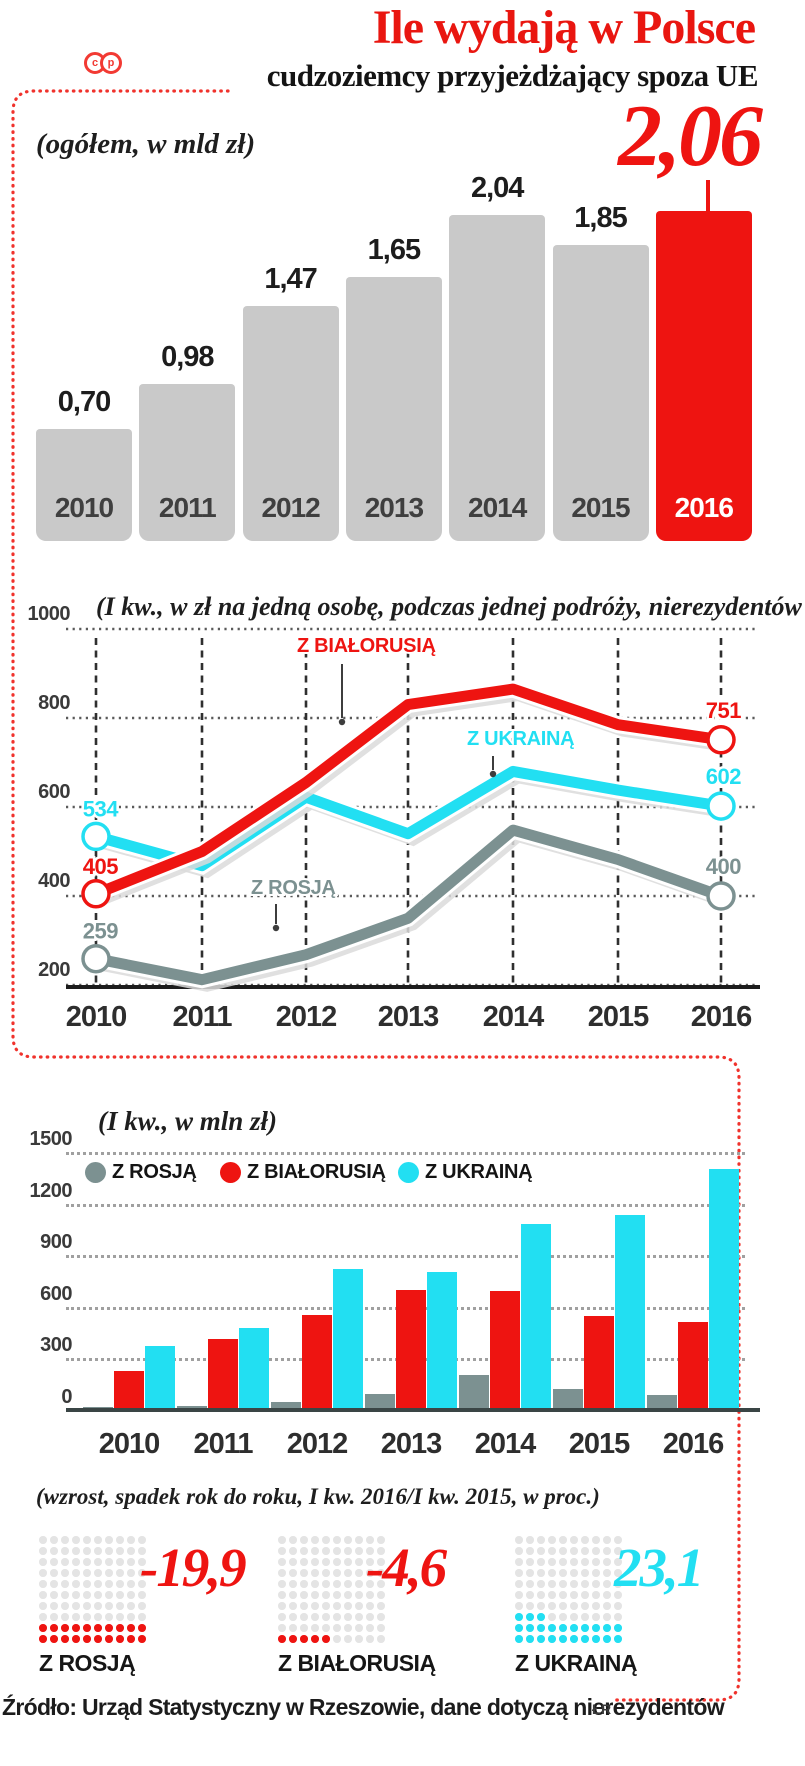 The image size is (805, 1766). I want to click on first-value-label: 534, so click(101, 808).